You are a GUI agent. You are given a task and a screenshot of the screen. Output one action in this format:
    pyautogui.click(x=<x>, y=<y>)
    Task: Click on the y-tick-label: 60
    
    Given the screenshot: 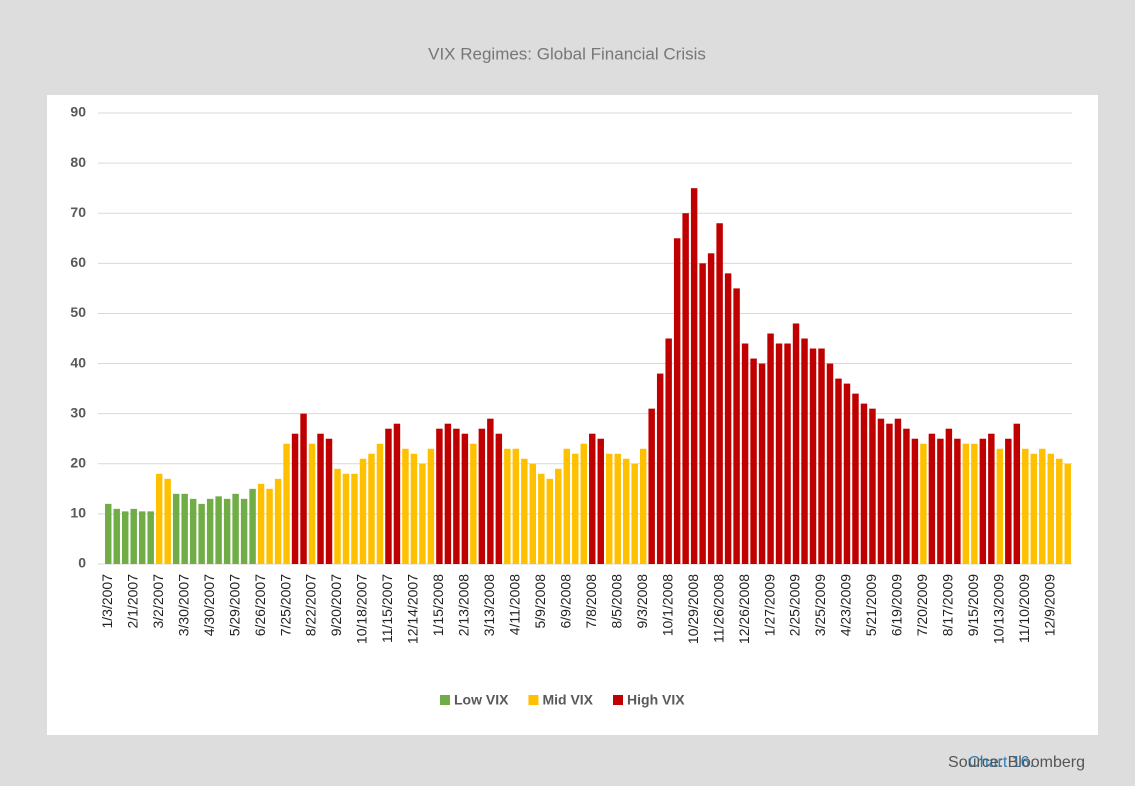 What is the action you would take?
    pyautogui.click(x=78, y=262)
    